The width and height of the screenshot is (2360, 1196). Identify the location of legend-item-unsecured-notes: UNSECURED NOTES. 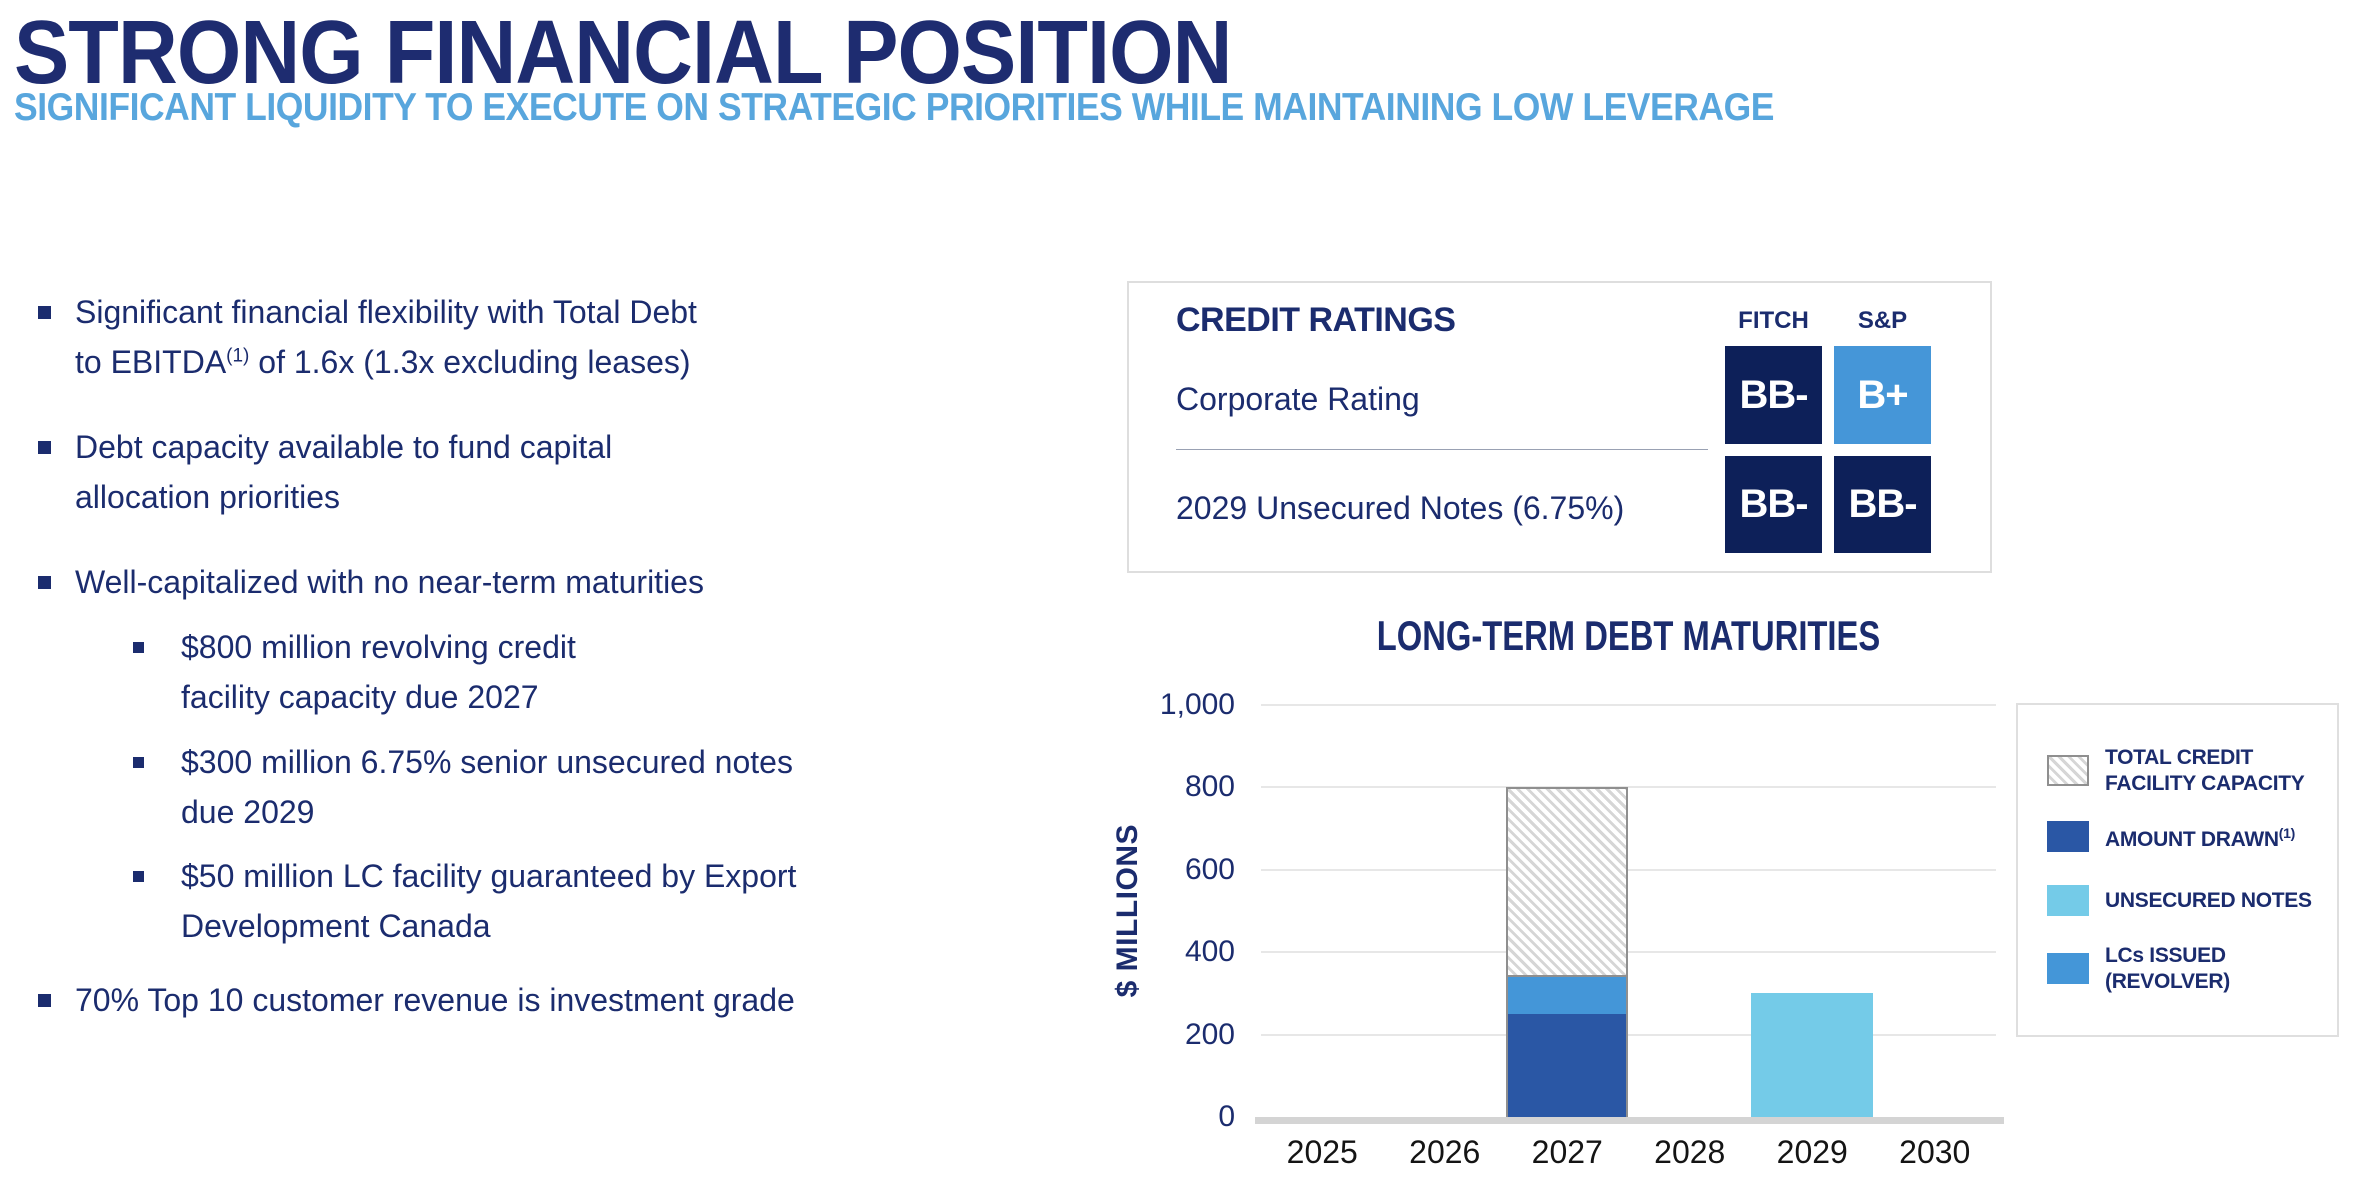
(2179, 900).